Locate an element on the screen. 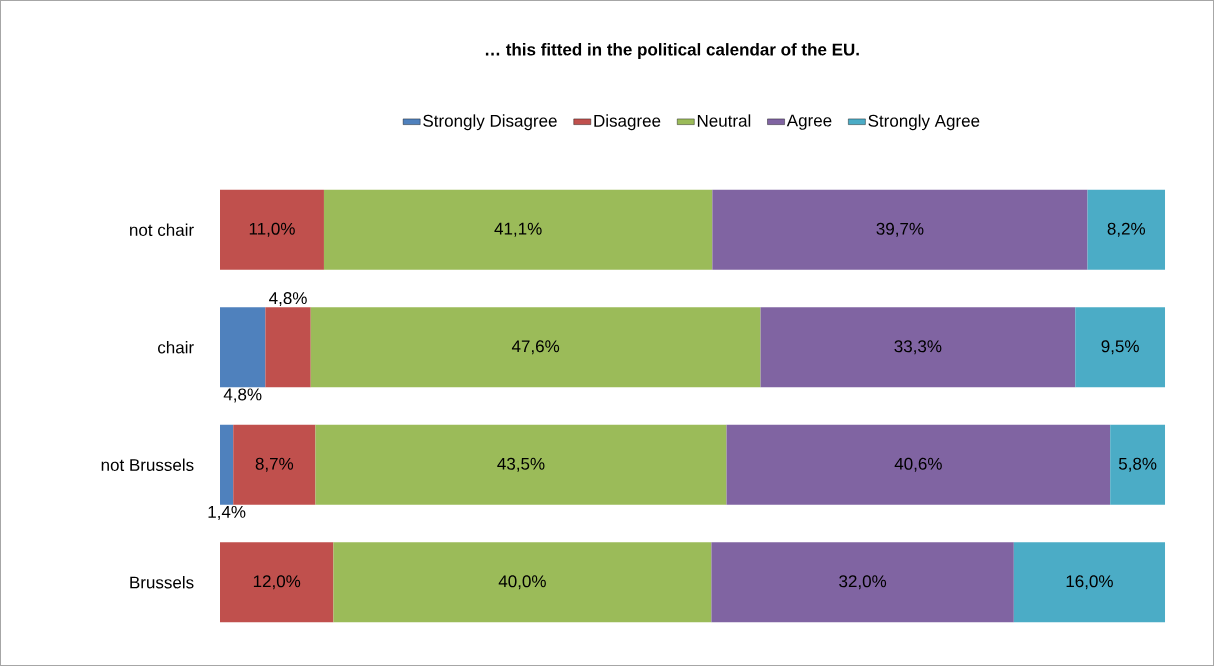 This screenshot has width=1214, height=666. data-label: 9,5% is located at coordinates (1120, 347).